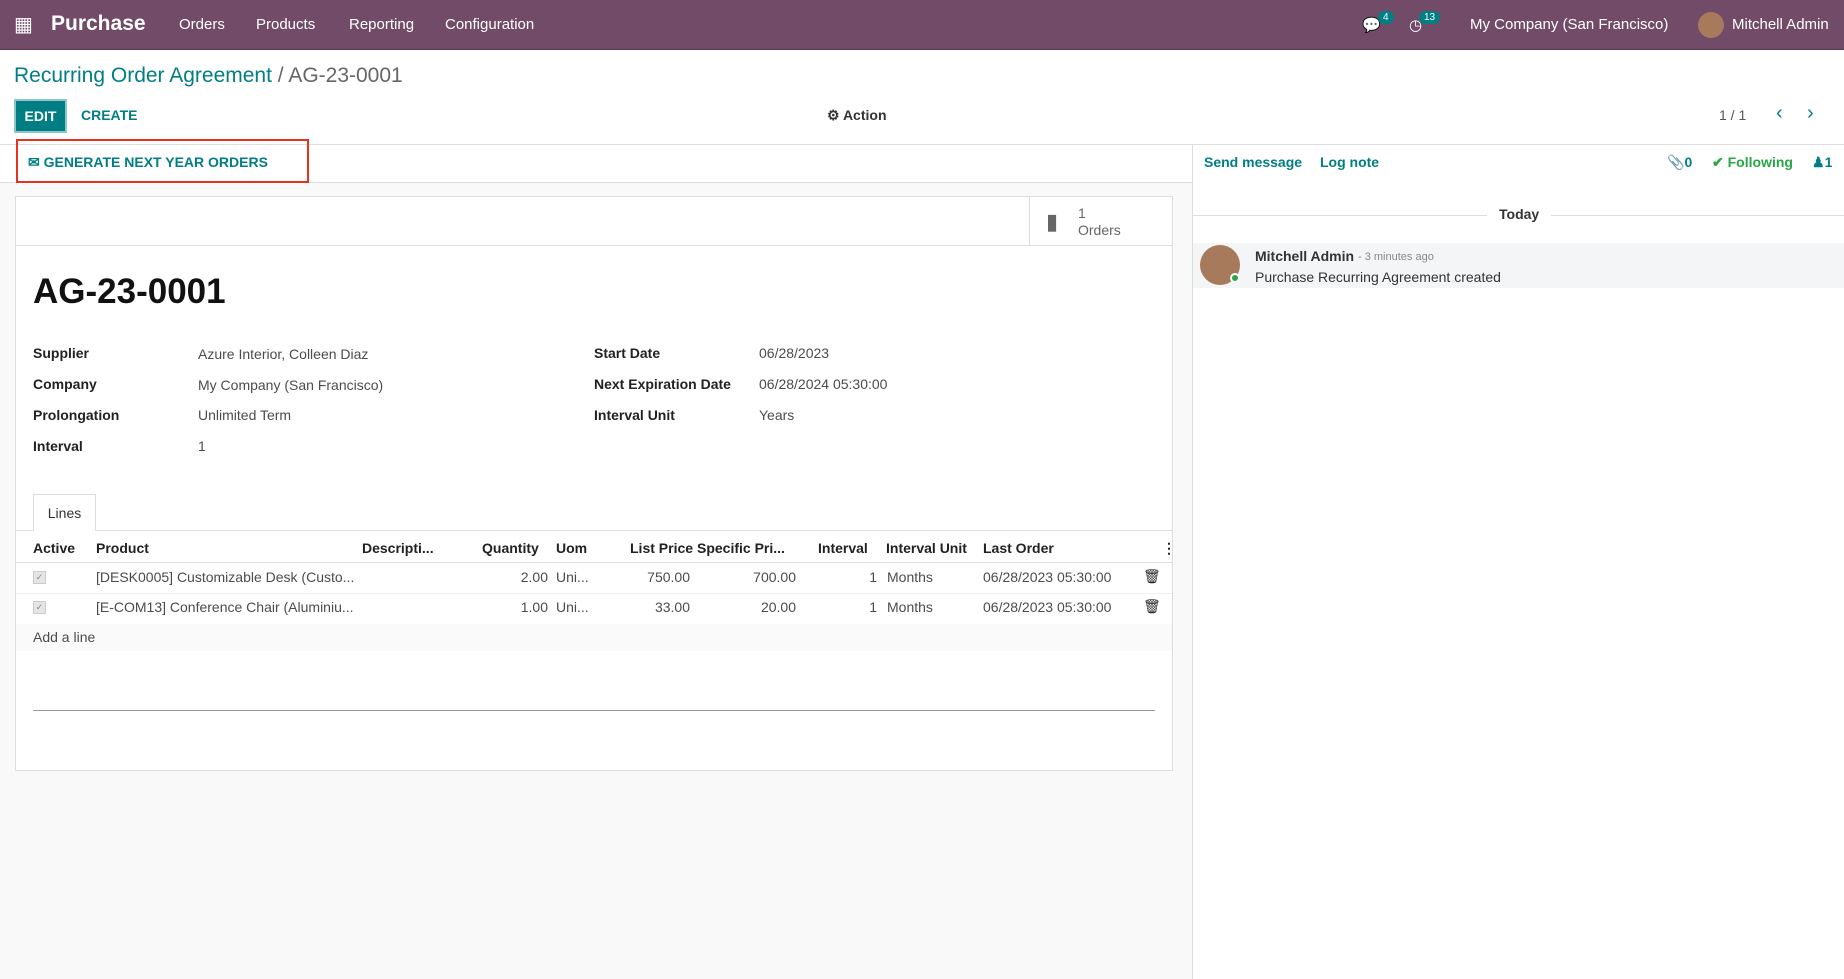  Describe the element at coordinates (1569, 24) in the screenshot. I see `company-switcher: My Company (San Francisco)` at that location.